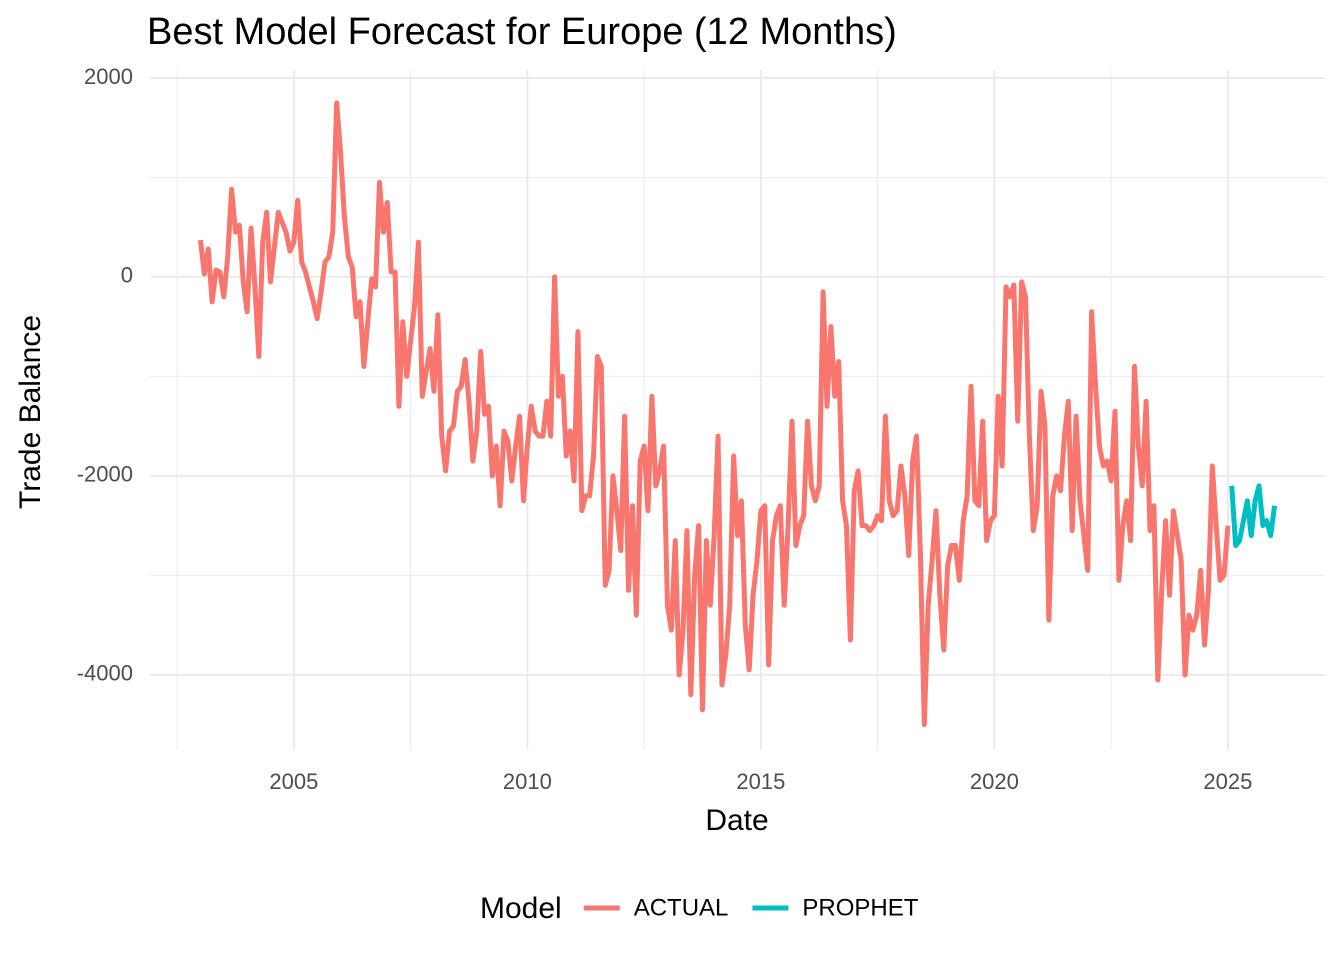 The width and height of the screenshot is (1344, 960). What do you see at coordinates (736, 820) in the screenshot?
I see `x-axis-label: Date` at bounding box center [736, 820].